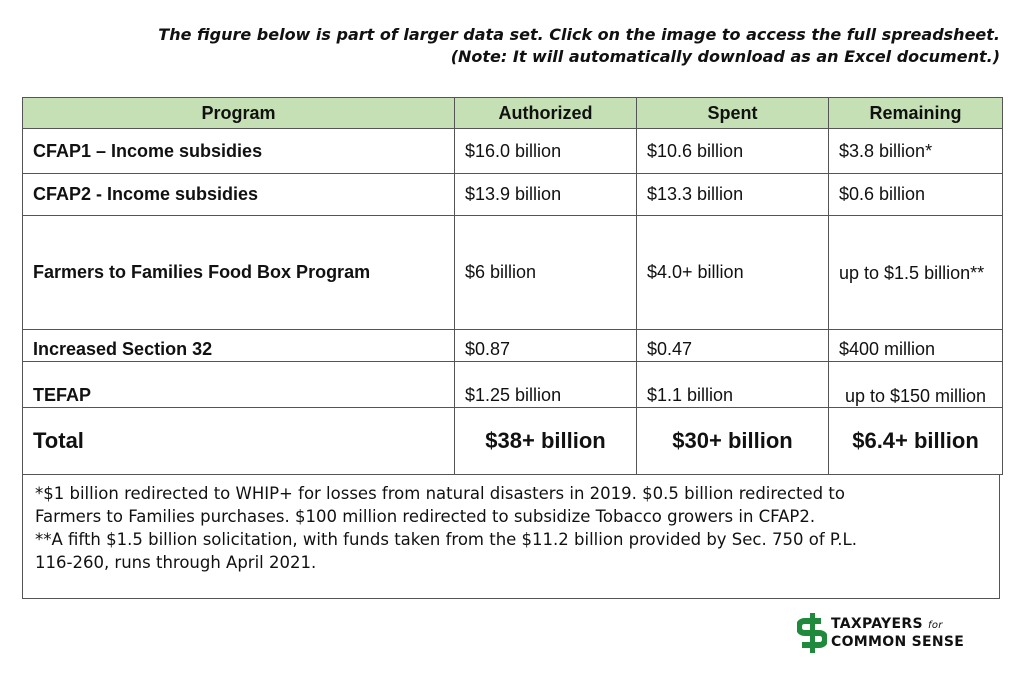 The height and width of the screenshot is (675, 1024). I want to click on cell-program: Farmers to Families Food Box Program, so click(238, 272).